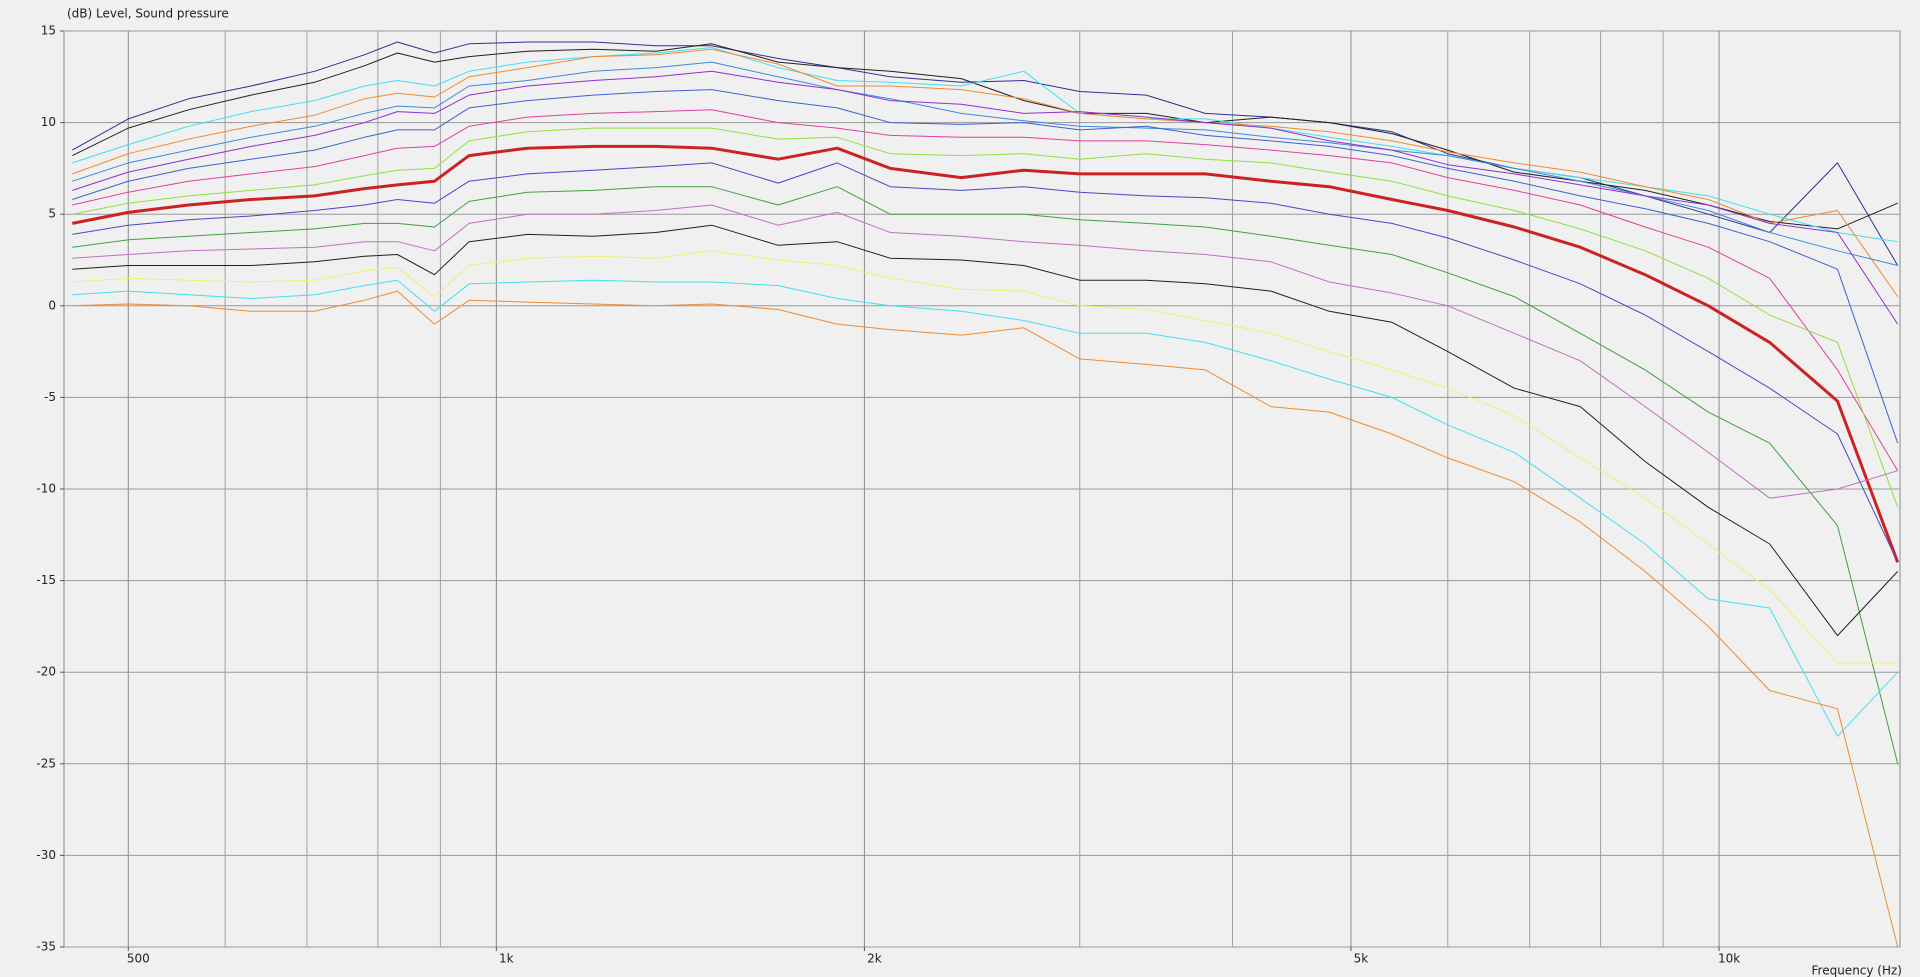  Describe the element at coordinates (1729, 959) in the screenshot. I see `x-tick-label: 10k` at that location.